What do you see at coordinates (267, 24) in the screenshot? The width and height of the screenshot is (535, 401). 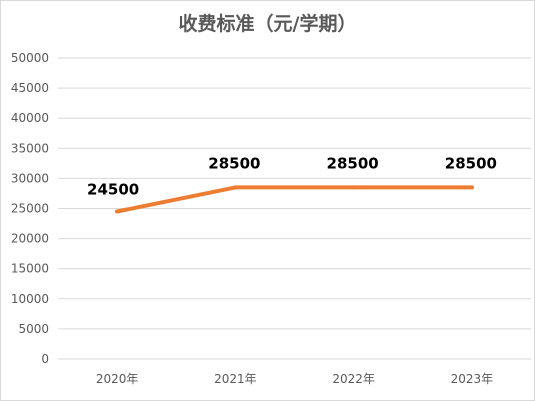 I see `chart-title: 收费标准（元/学期）` at bounding box center [267, 24].